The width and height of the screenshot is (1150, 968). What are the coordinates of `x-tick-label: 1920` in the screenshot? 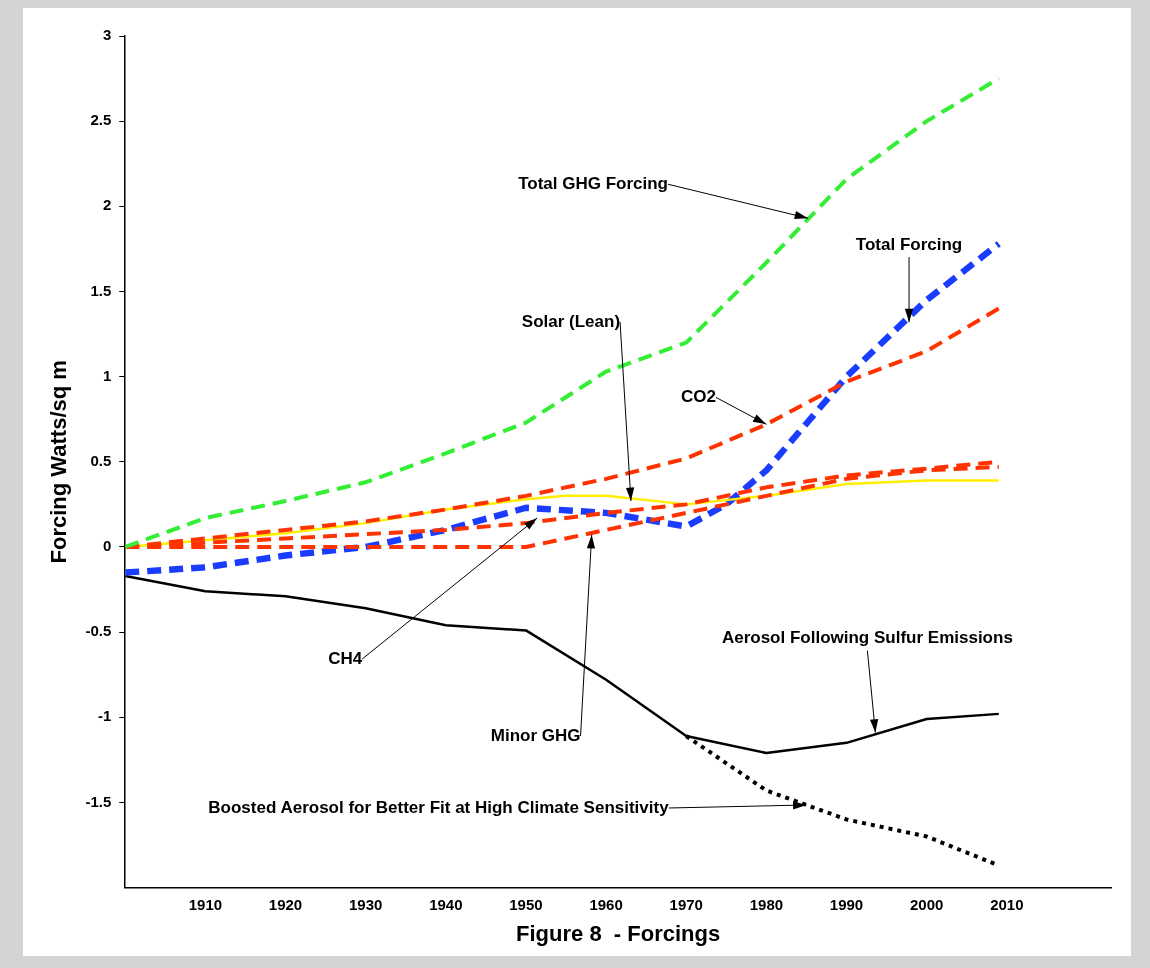 It's located at (285, 904).